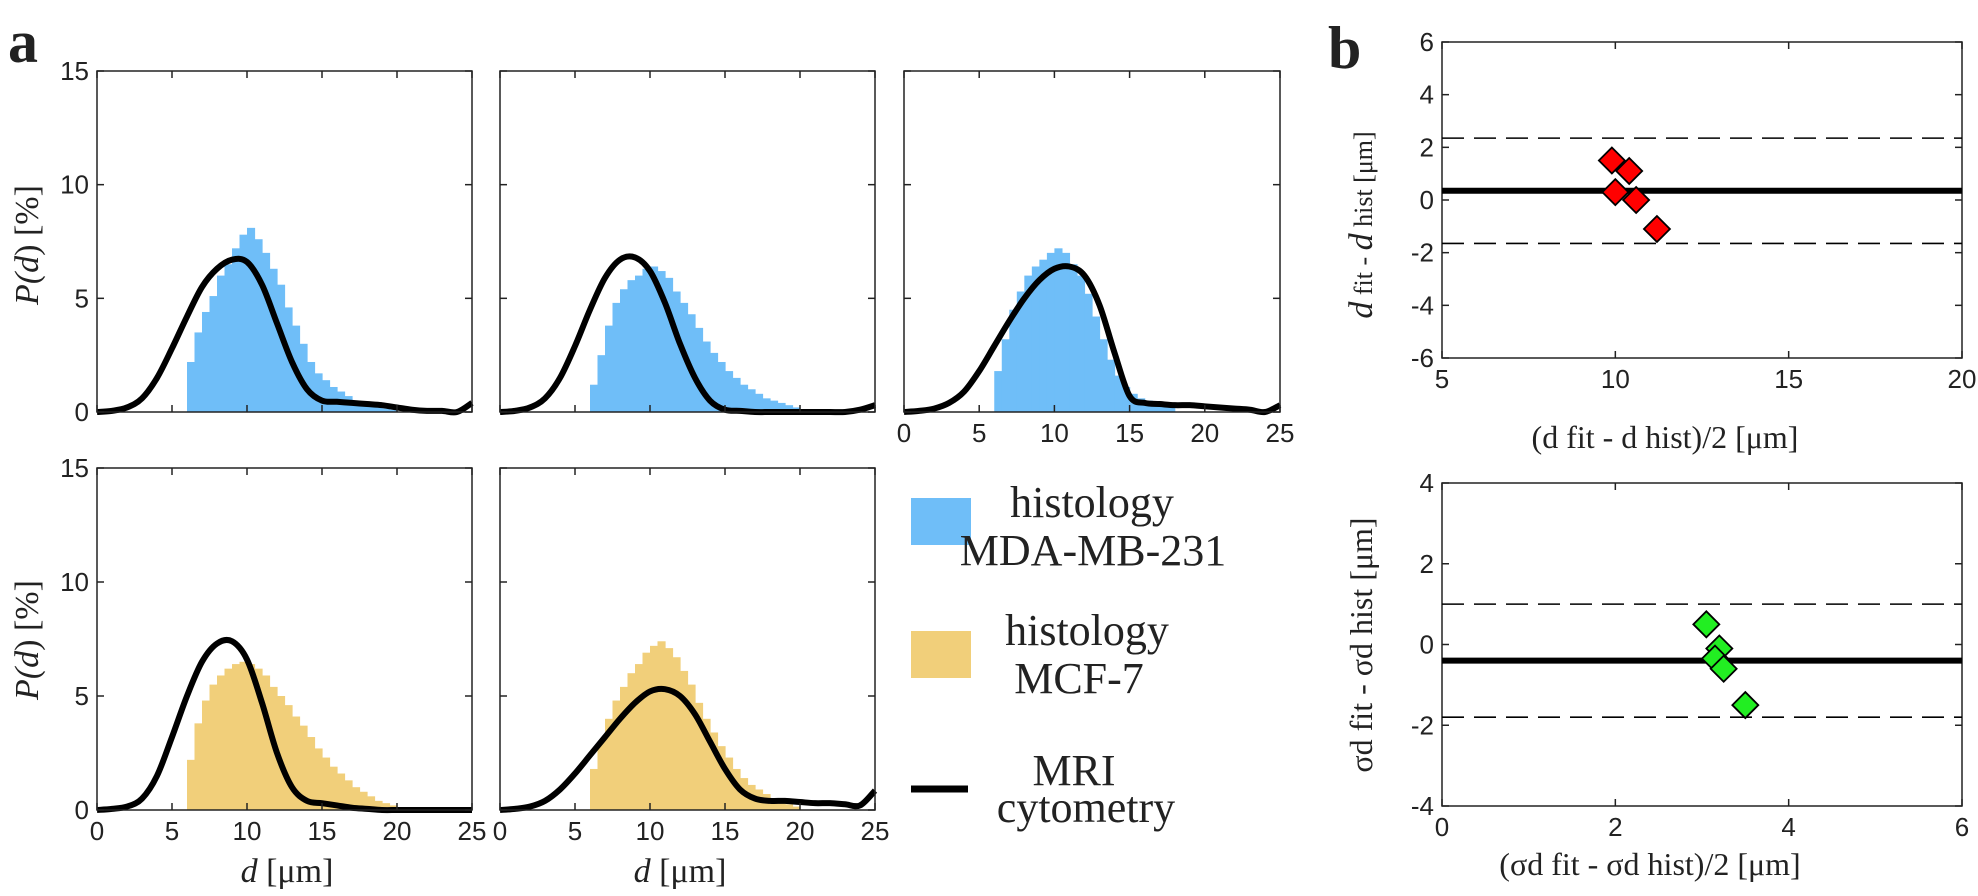  Describe the element at coordinates (27, 640) in the screenshot. I see `ylabel-row2: P(d) [%]` at that location.